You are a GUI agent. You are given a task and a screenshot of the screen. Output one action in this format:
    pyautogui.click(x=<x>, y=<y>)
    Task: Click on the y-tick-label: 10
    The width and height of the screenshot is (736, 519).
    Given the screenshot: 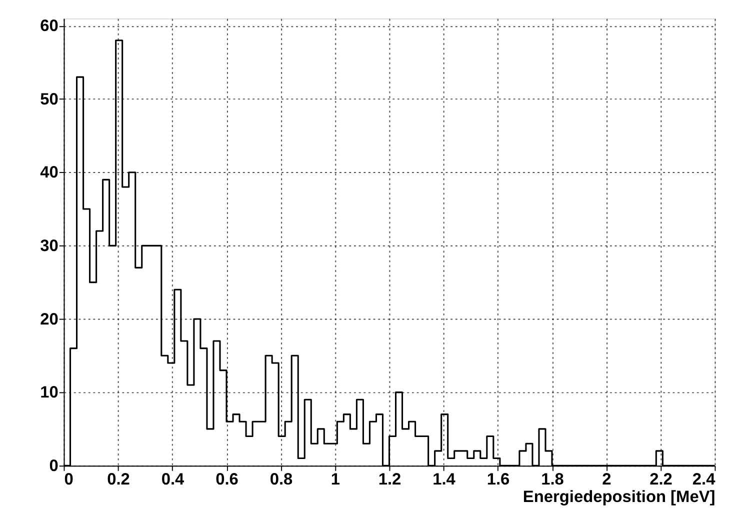 What is the action you would take?
    pyautogui.click(x=49, y=393)
    